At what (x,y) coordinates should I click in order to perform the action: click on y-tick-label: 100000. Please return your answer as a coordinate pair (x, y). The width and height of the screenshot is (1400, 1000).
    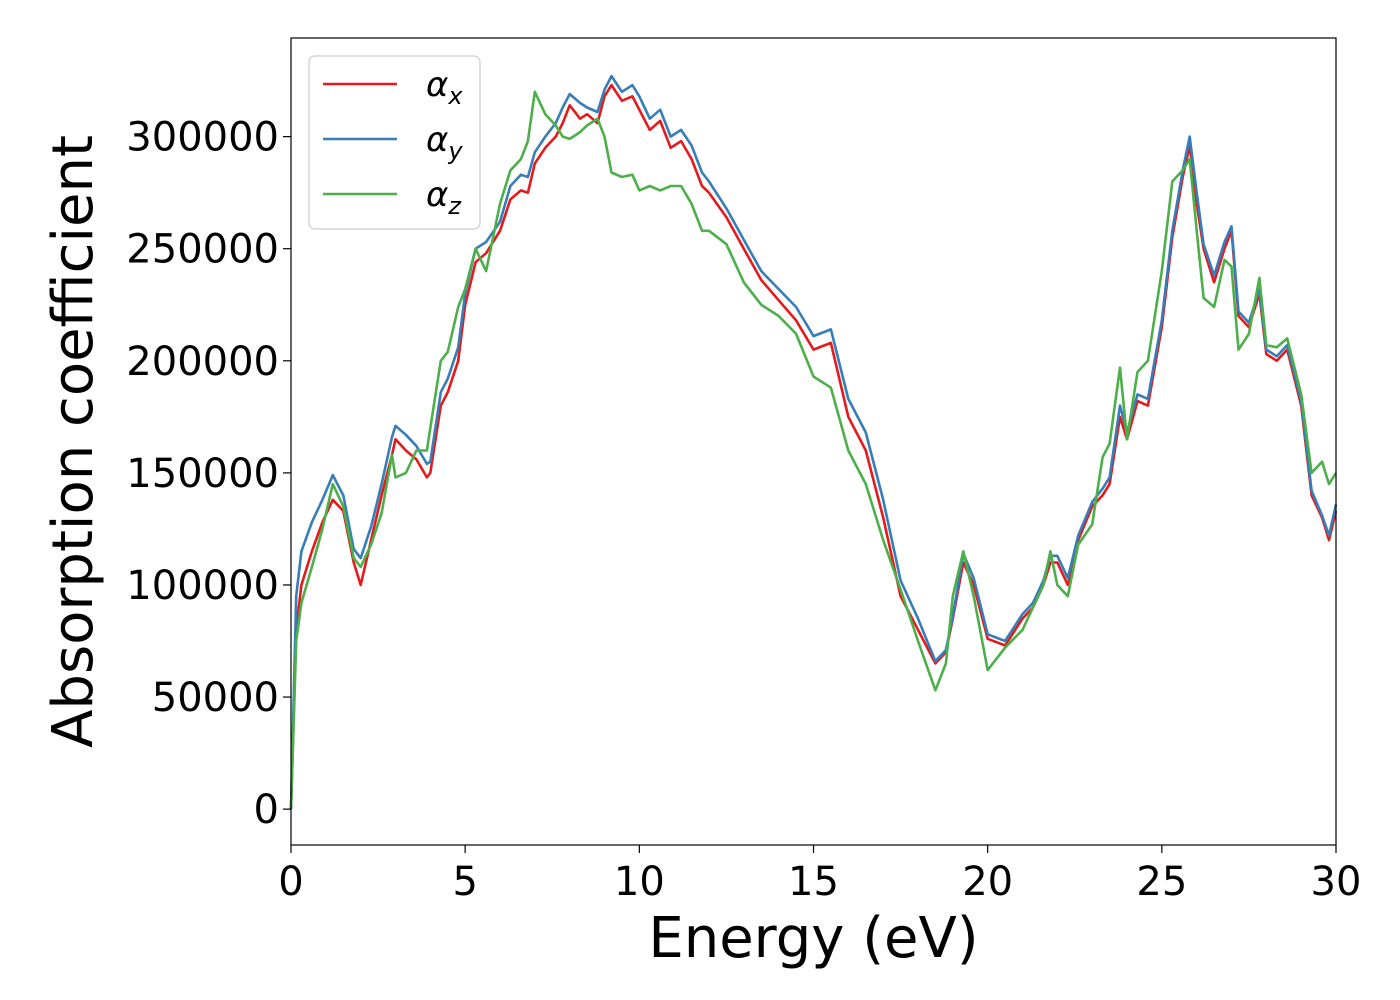
    Looking at the image, I should click on (202, 586).